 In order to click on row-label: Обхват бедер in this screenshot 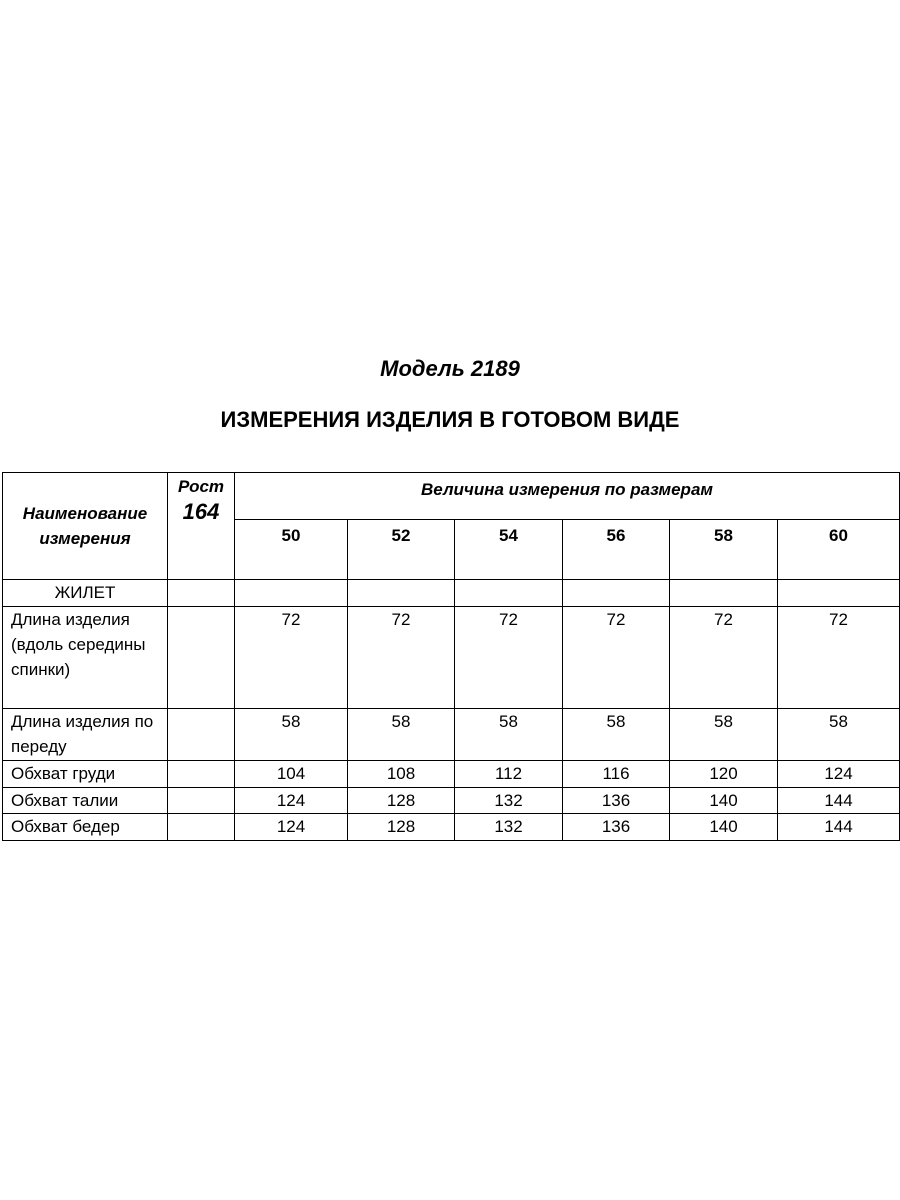, I will do `click(85, 827)`.